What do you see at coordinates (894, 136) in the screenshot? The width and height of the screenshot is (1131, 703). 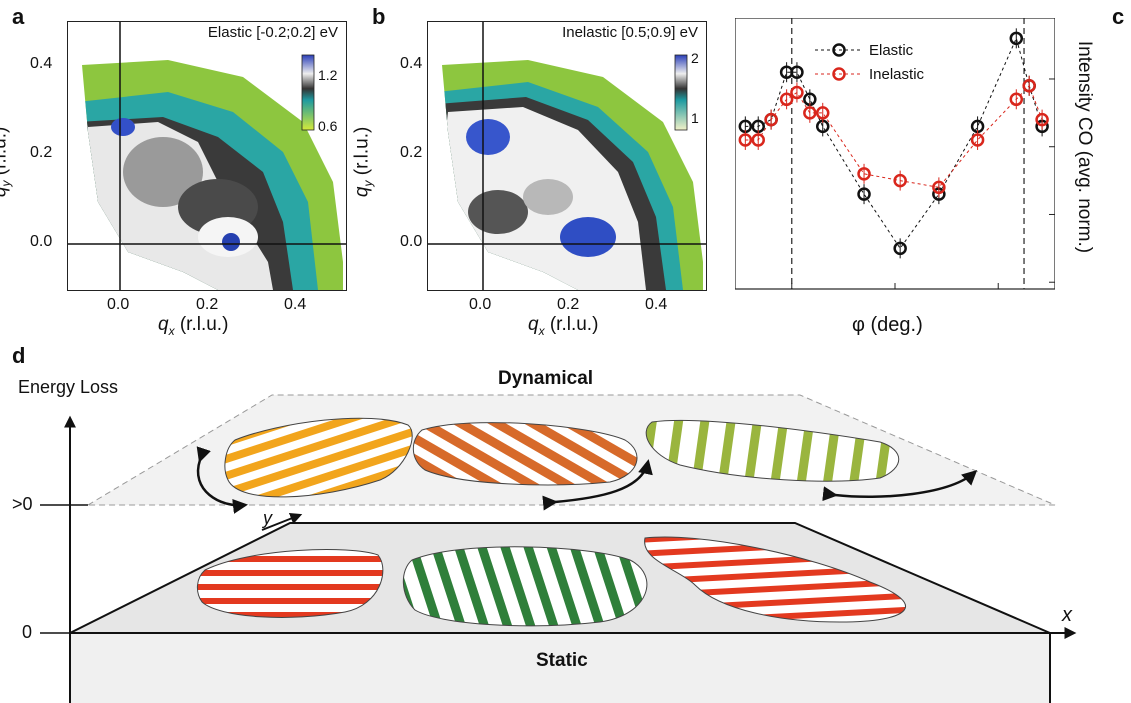 I see `series-line-inelastic` at bounding box center [894, 136].